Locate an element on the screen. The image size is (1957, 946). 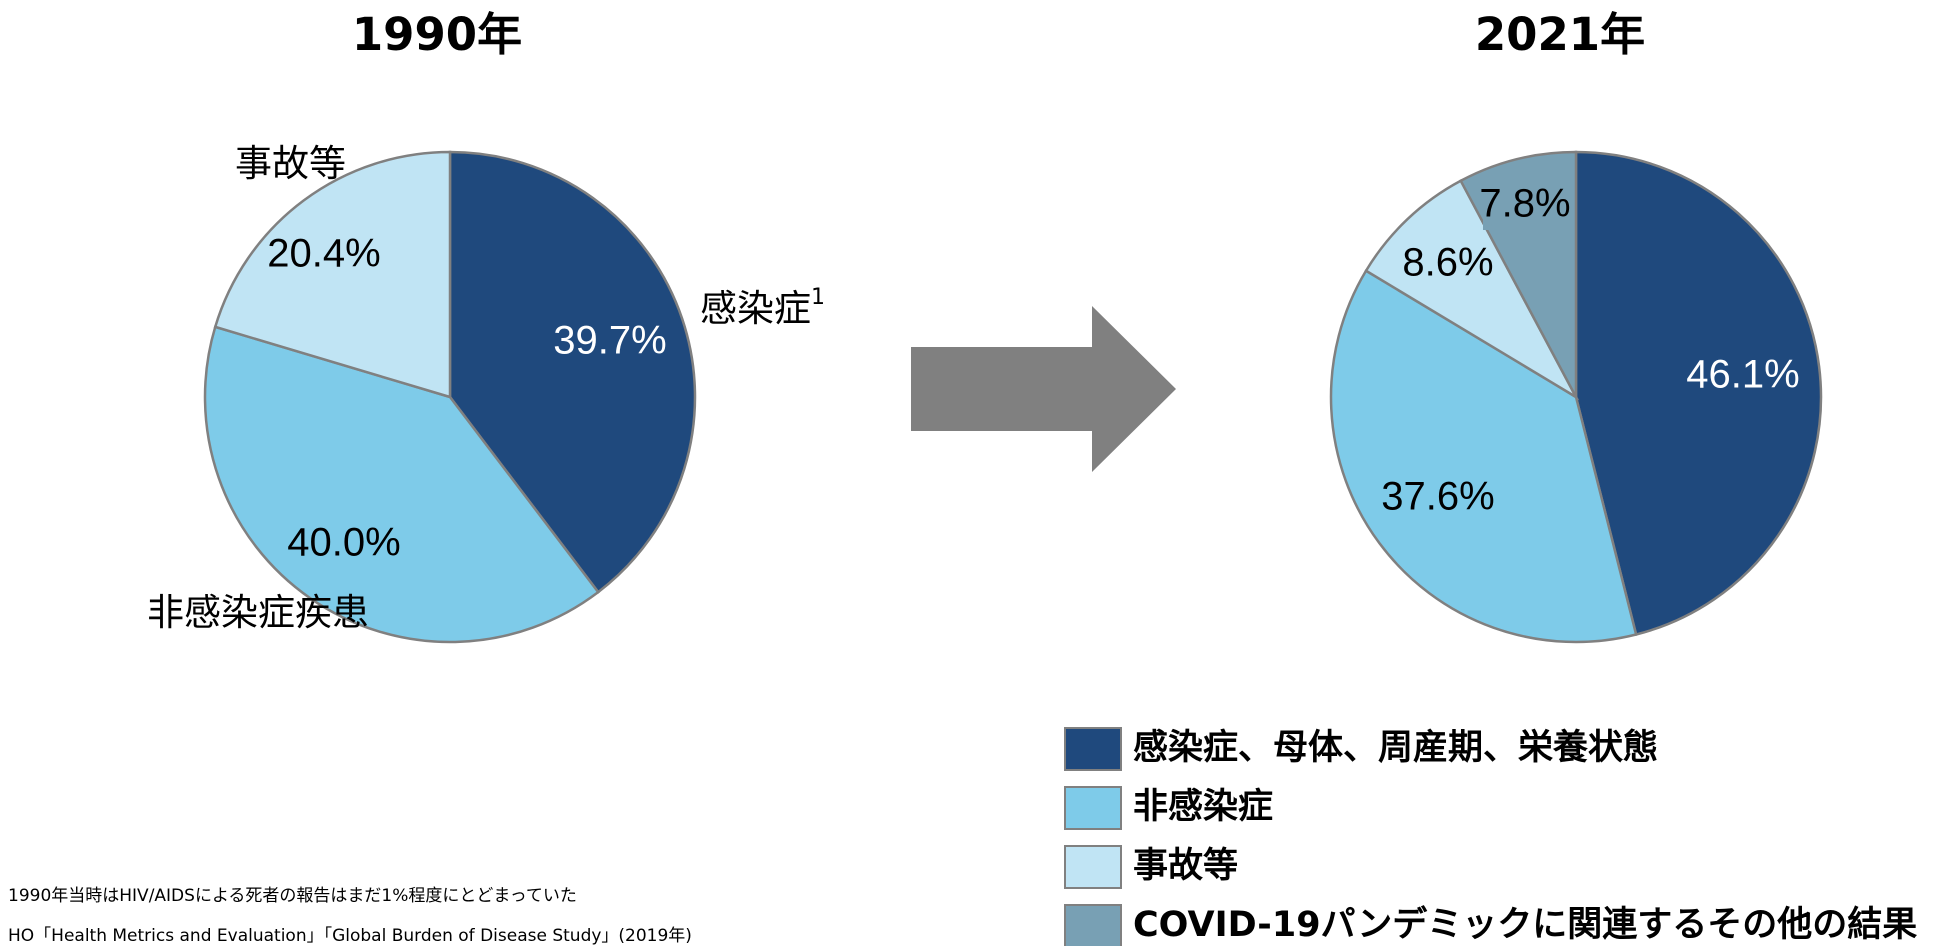
data-label: 7.8% is located at coordinates (1524, 204).